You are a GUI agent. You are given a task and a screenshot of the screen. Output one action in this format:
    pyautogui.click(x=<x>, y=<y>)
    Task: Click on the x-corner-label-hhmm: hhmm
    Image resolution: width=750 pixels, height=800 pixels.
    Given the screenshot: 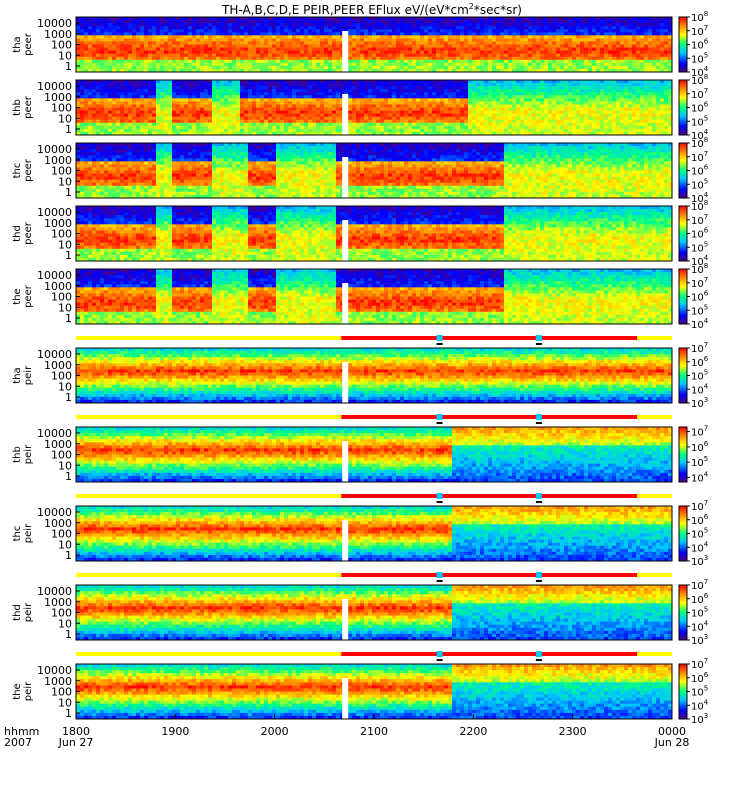 What is the action you would take?
    pyautogui.click(x=21, y=731)
    